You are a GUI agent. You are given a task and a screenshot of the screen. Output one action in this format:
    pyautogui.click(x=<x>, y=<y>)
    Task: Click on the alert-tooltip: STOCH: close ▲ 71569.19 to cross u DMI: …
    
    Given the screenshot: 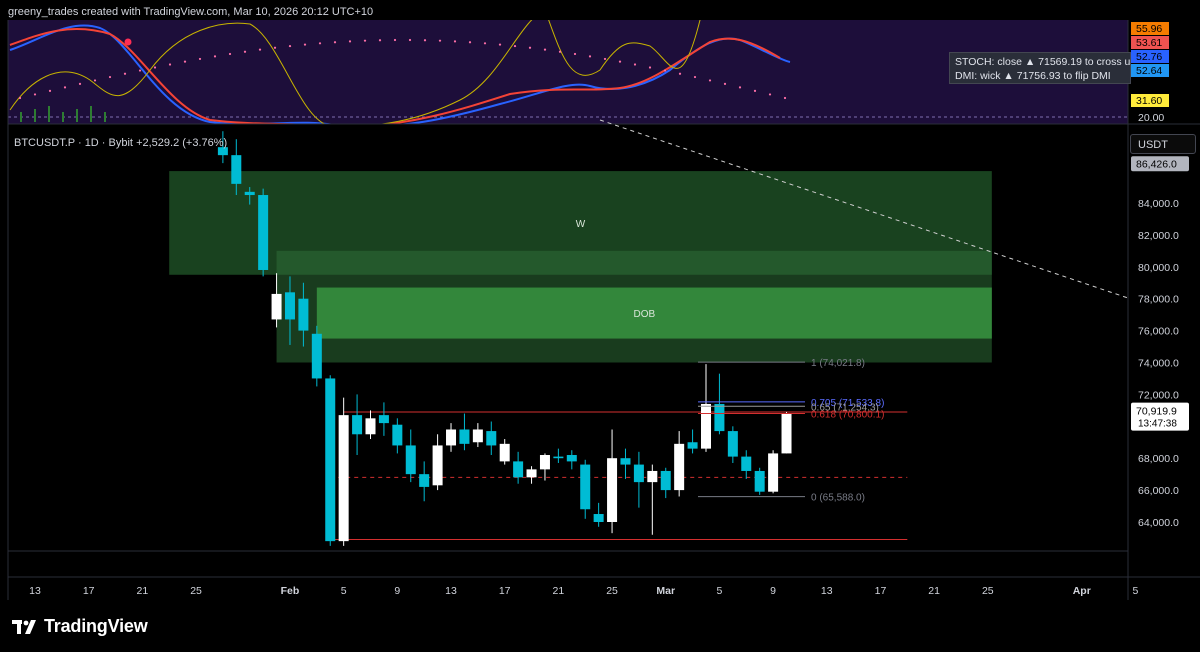 What is the action you would take?
    pyautogui.click(x=1040, y=68)
    